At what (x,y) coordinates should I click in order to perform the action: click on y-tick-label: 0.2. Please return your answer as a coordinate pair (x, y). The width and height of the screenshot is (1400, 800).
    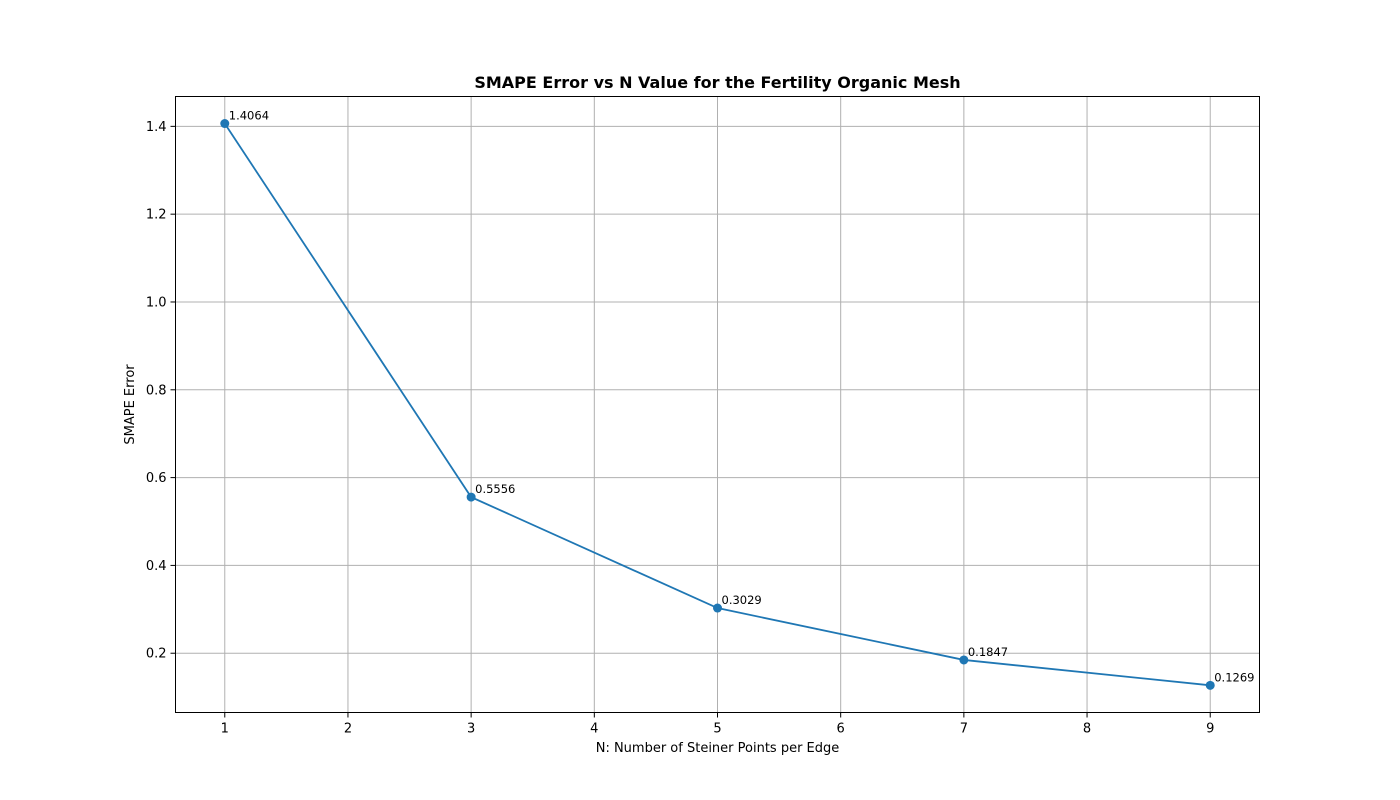
    Looking at the image, I should click on (156, 654).